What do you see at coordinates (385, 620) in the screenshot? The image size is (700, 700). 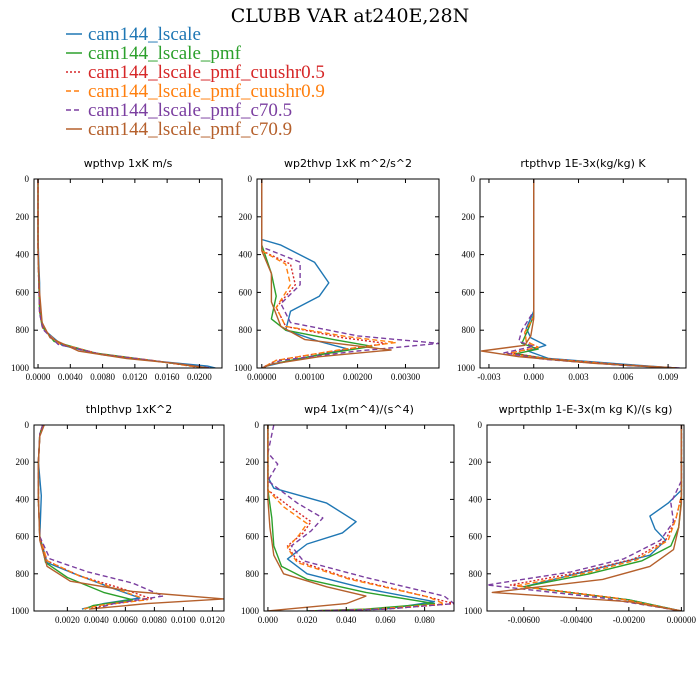 I see `x-tick-label: 0.060` at bounding box center [385, 620].